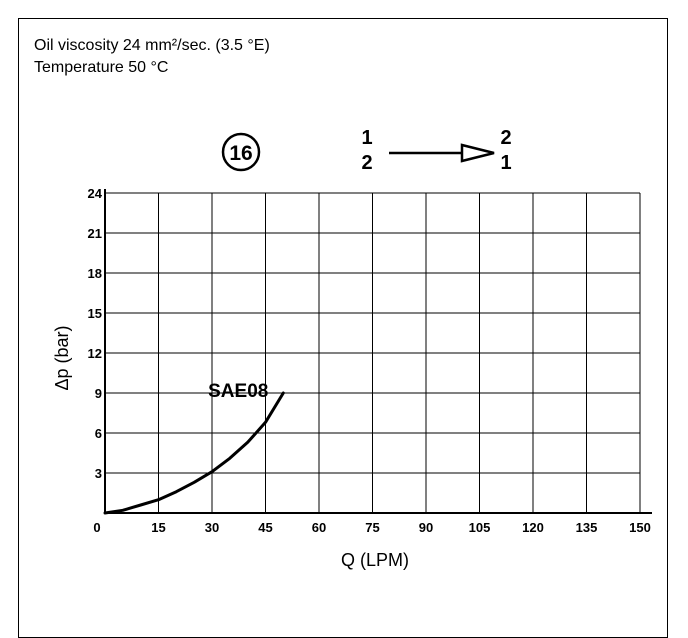  I want to click on x-tick-labels: 0 15 30 45 60 75 90 105 120 135 150, so click(371, 527).